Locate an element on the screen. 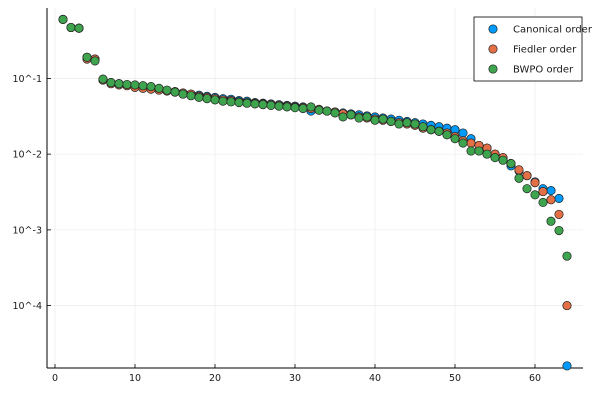 The image size is (600, 400). x-tick-label: 10 is located at coordinates (135, 378).